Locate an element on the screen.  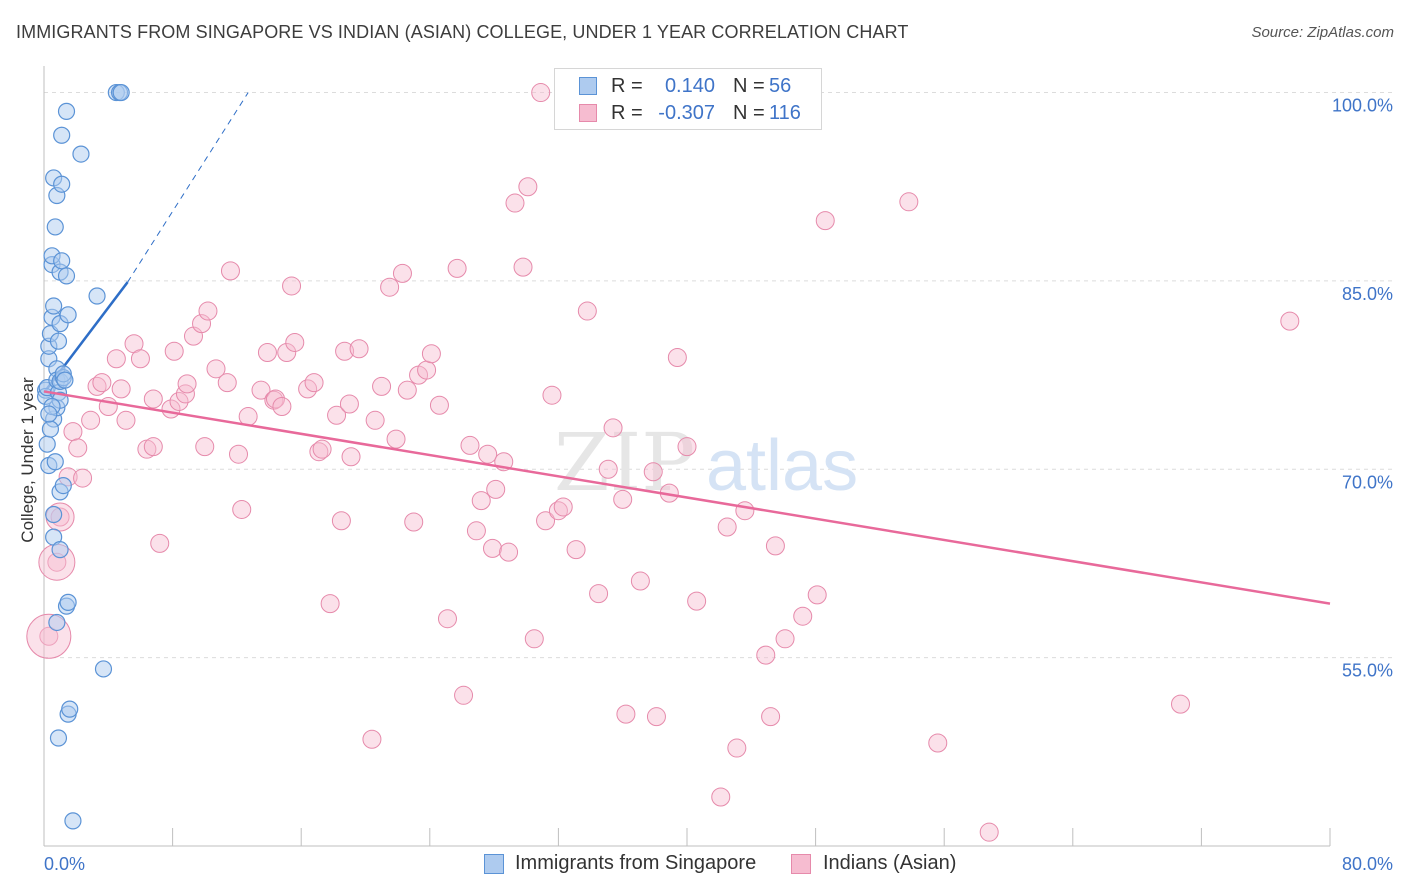
trendline-singapore-extension is located at coordinates (188, 187).